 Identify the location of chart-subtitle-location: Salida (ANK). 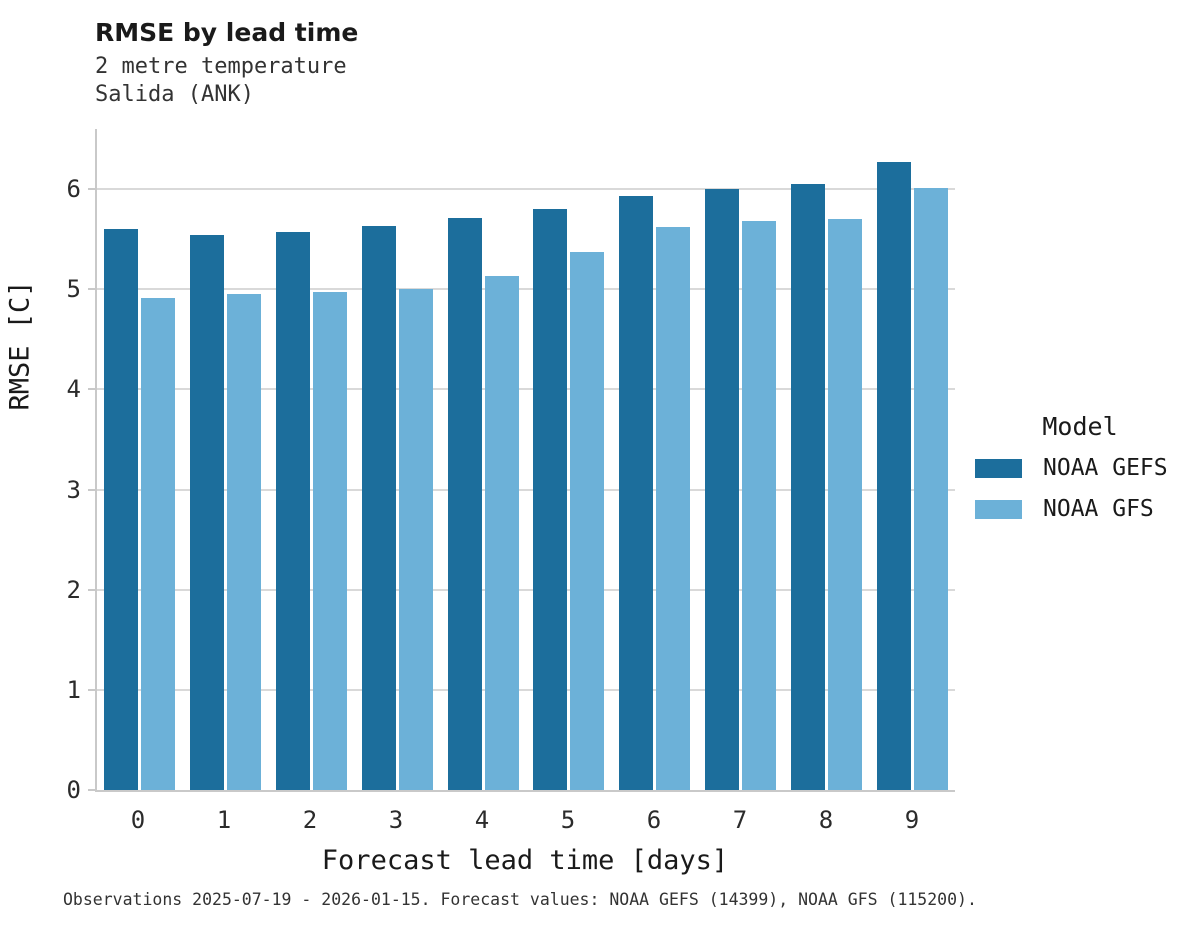
(174, 94).